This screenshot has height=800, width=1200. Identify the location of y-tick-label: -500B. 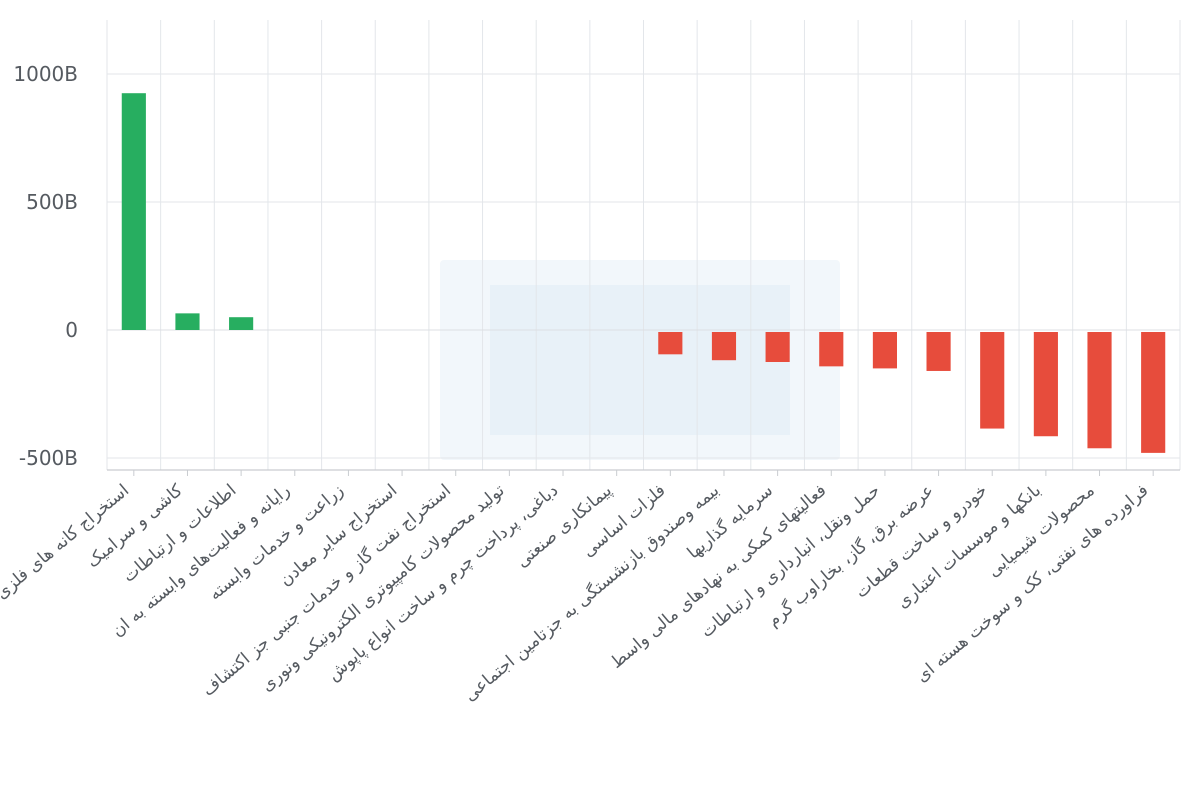
(48, 458).